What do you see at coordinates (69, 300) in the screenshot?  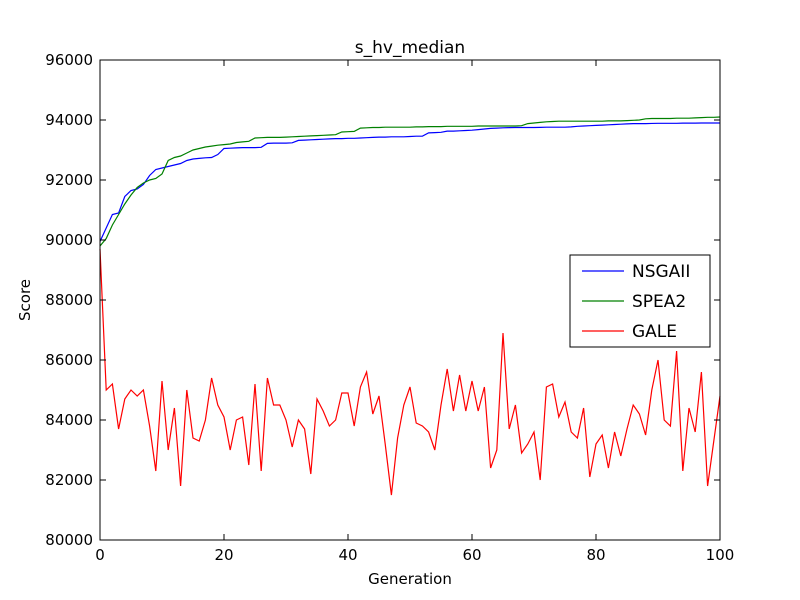 I see `y-tick-label: 88000` at bounding box center [69, 300].